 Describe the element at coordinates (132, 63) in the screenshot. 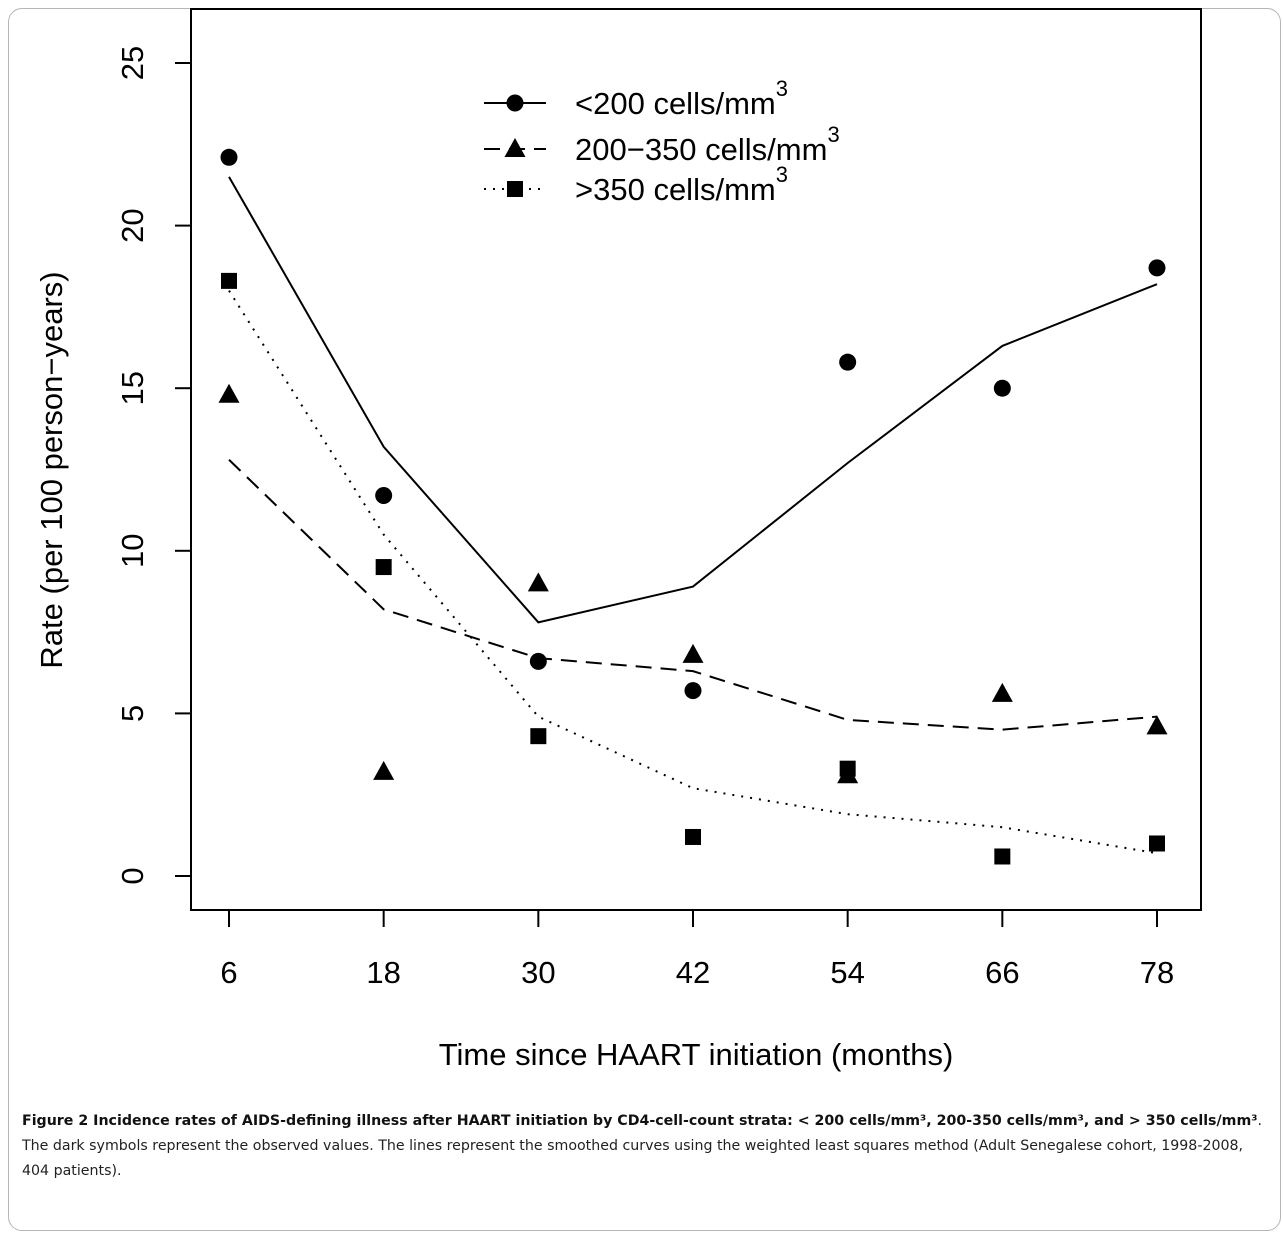

I see `y-tick-label: 25` at that location.